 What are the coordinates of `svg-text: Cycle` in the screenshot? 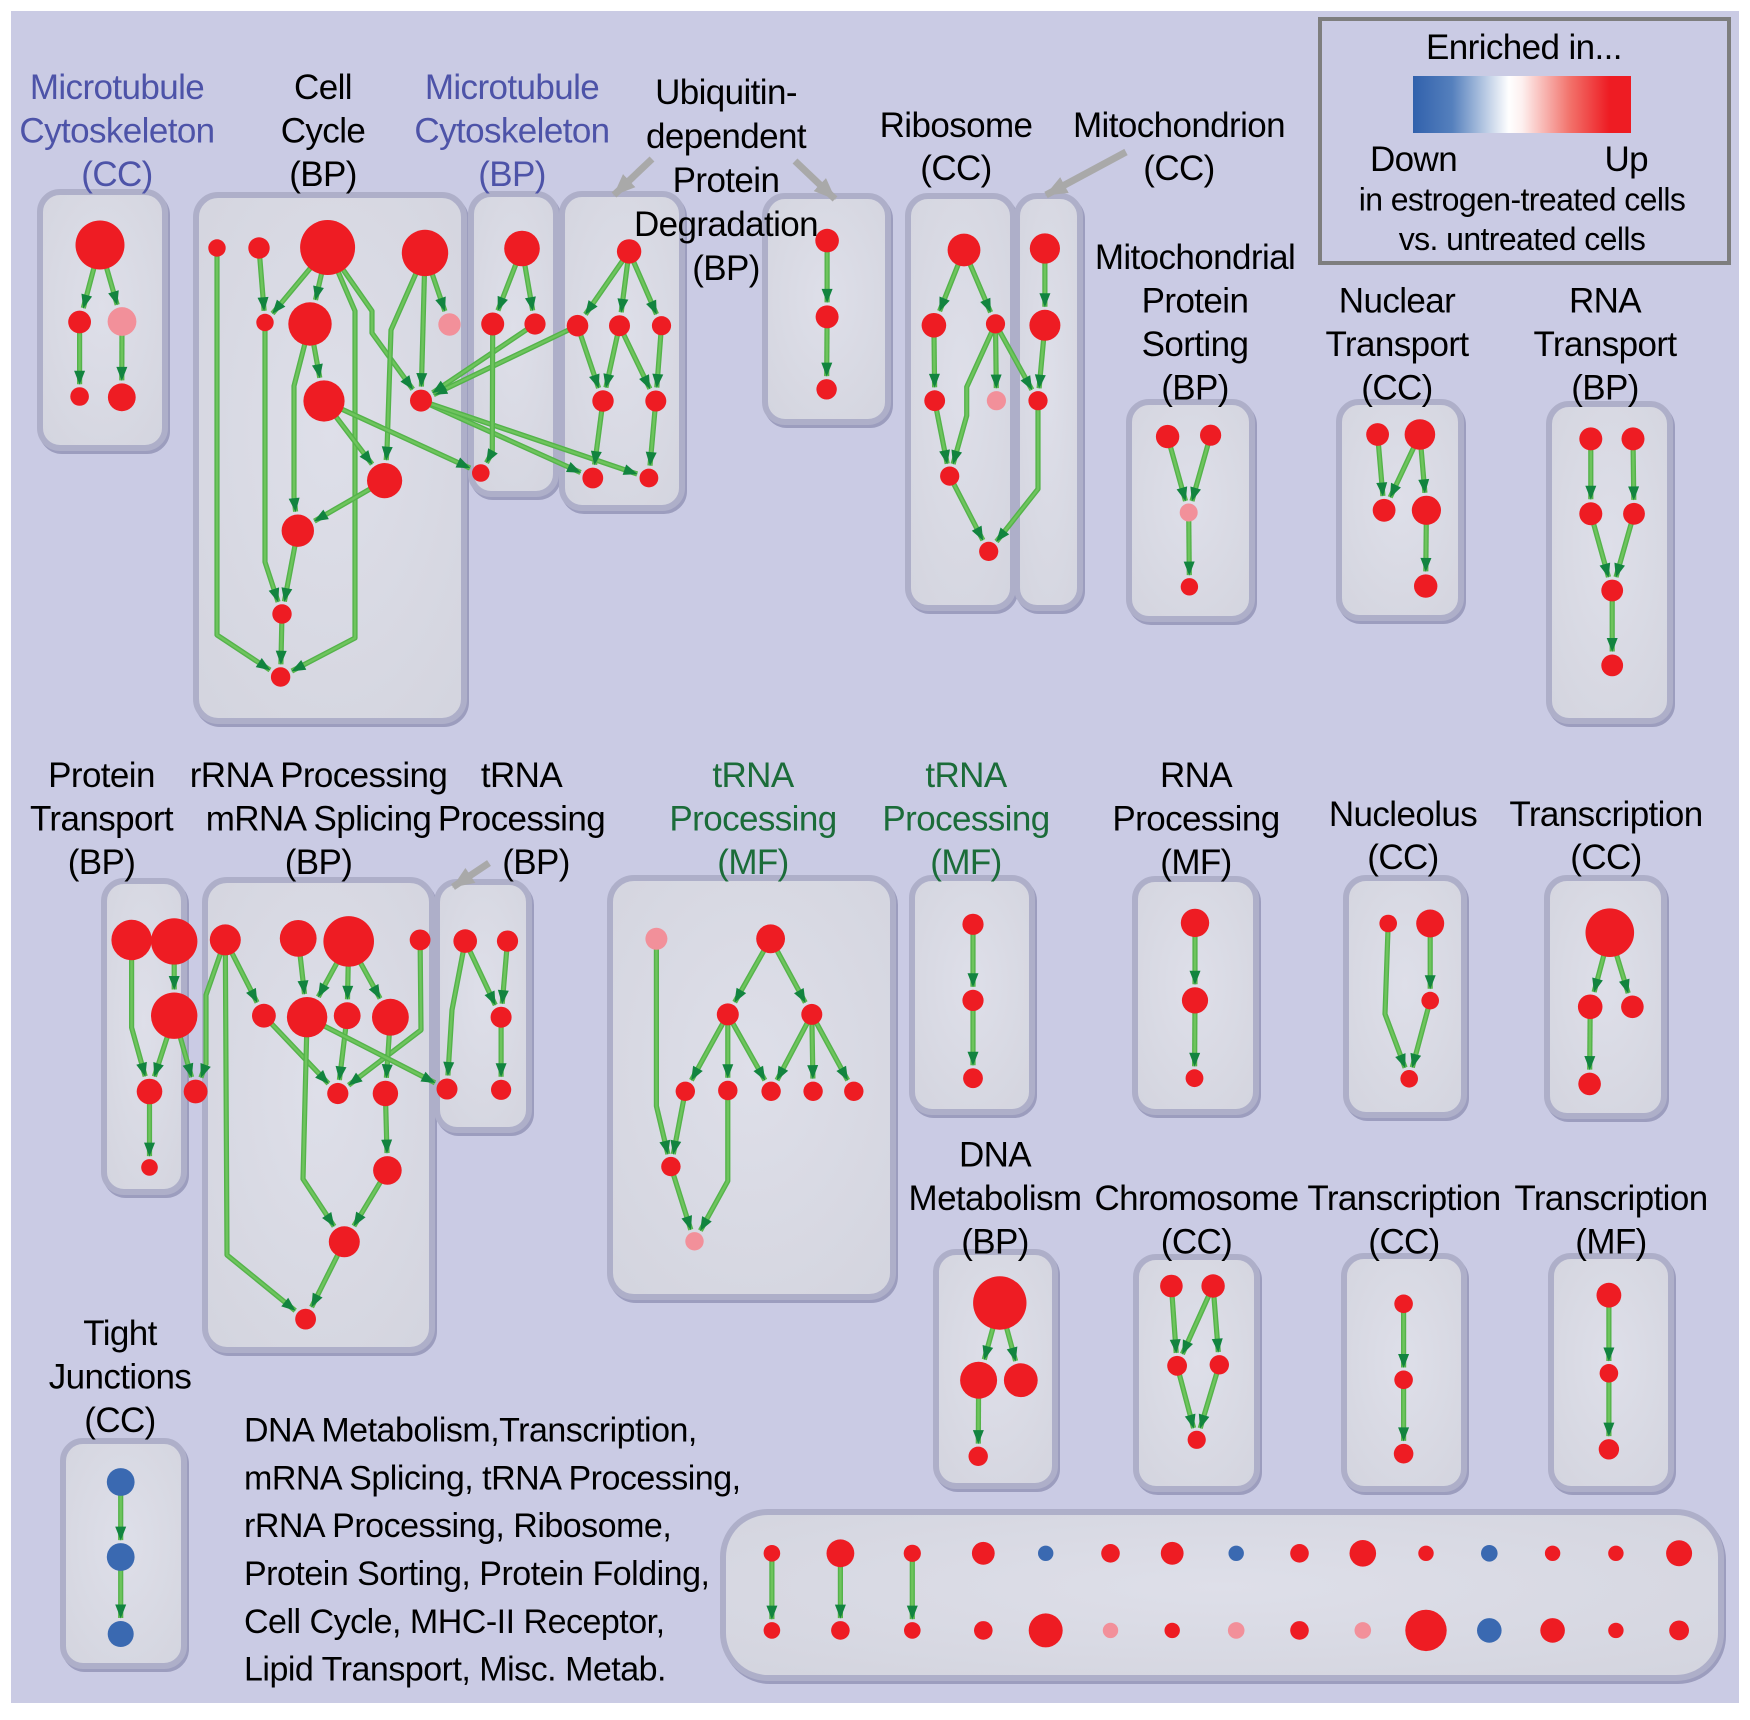 It's located at (323, 131).